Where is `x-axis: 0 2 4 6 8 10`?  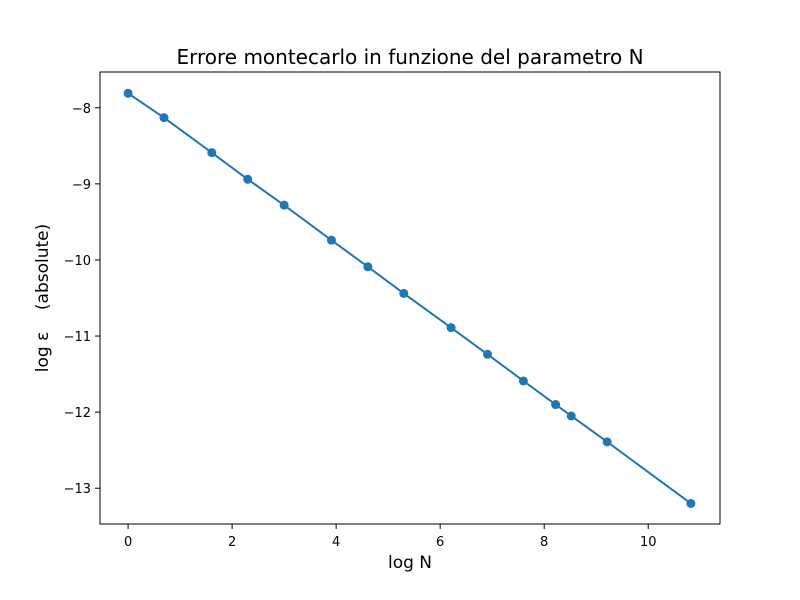
x-axis: 0 2 4 6 8 10 is located at coordinates (390, 537).